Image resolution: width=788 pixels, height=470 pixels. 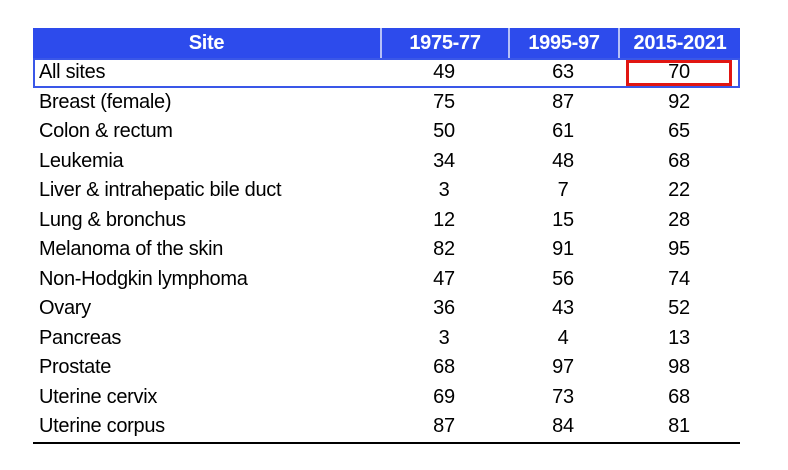 I want to click on table-row: Colon & rectum 50 61 65, so click(x=386, y=132).